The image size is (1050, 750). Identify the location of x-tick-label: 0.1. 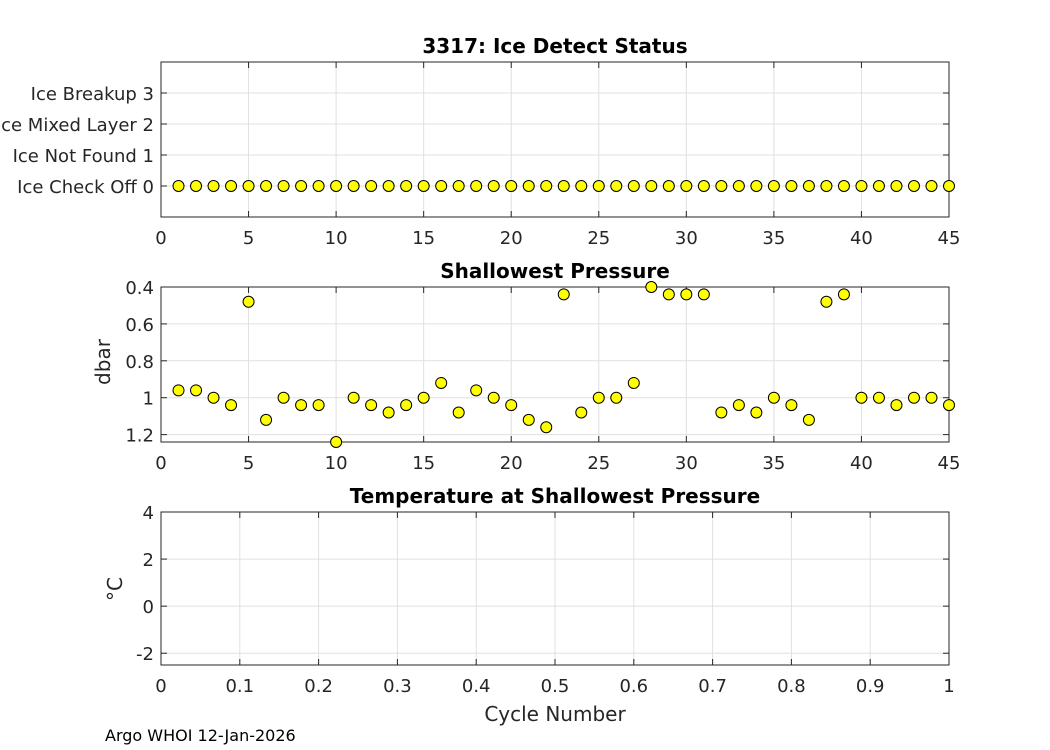
(239, 686).